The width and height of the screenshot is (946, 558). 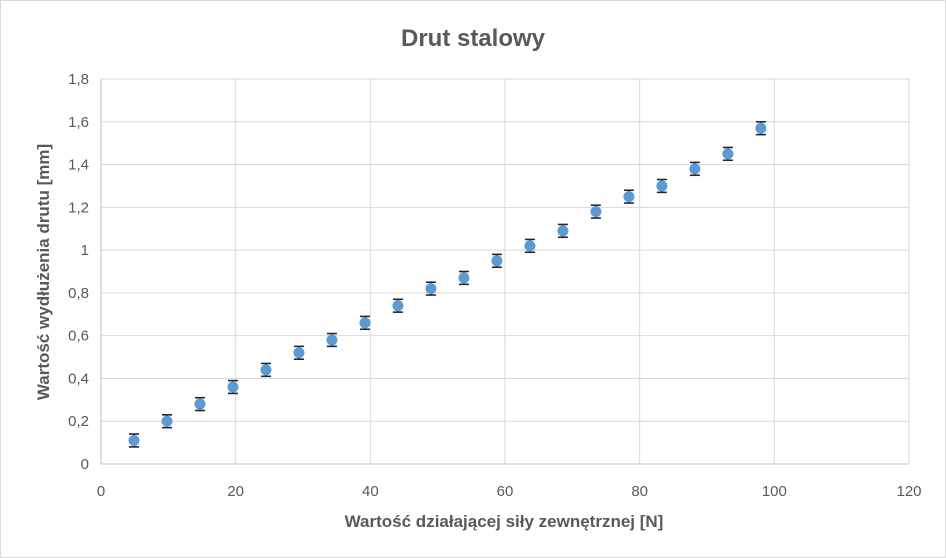 I want to click on y-tick-label: 0,2, so click(x=78, y=421).